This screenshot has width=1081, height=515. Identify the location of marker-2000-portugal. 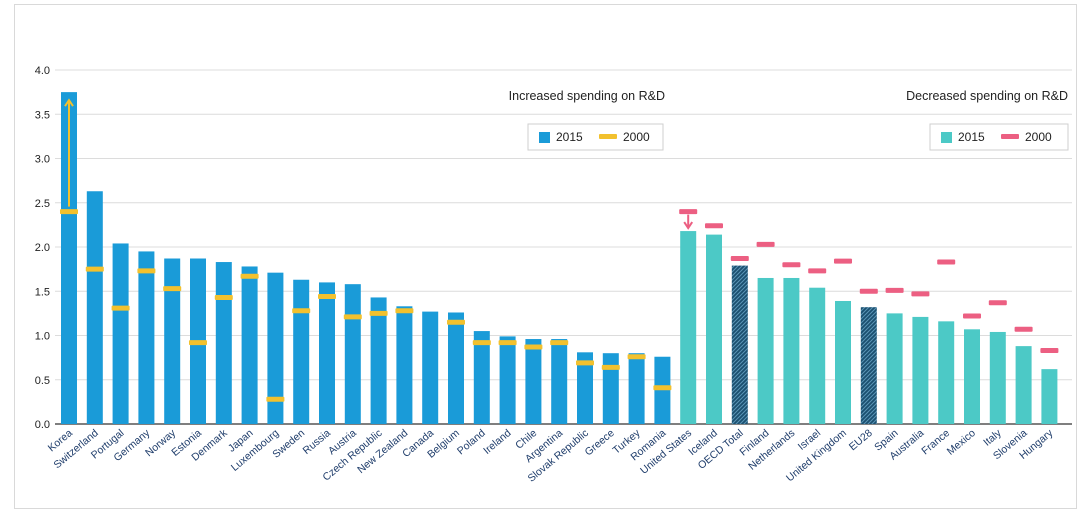
(120, 308).